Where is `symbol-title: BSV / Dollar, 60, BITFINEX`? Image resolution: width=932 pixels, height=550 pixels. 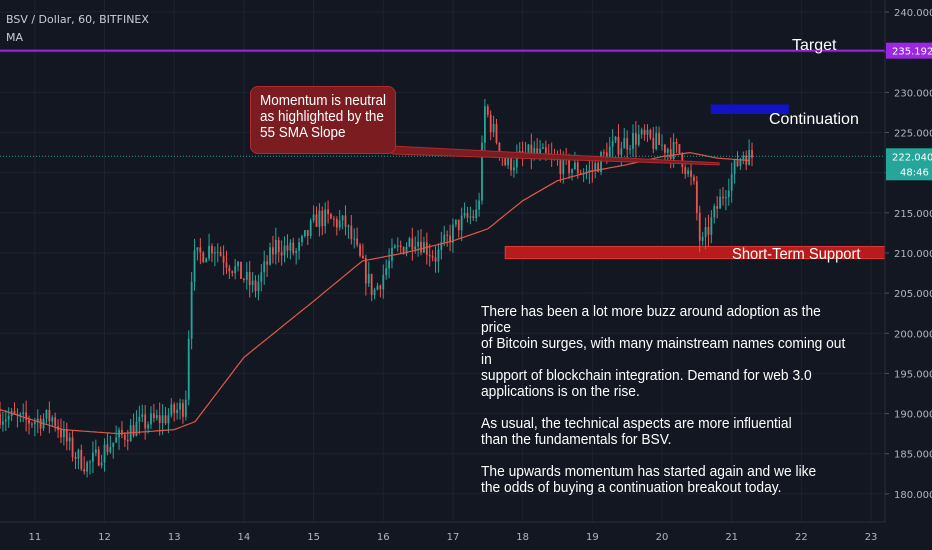
symbol-title: BSV / Dollar, 60, BITFINEX is located at coordinates (77, 19).